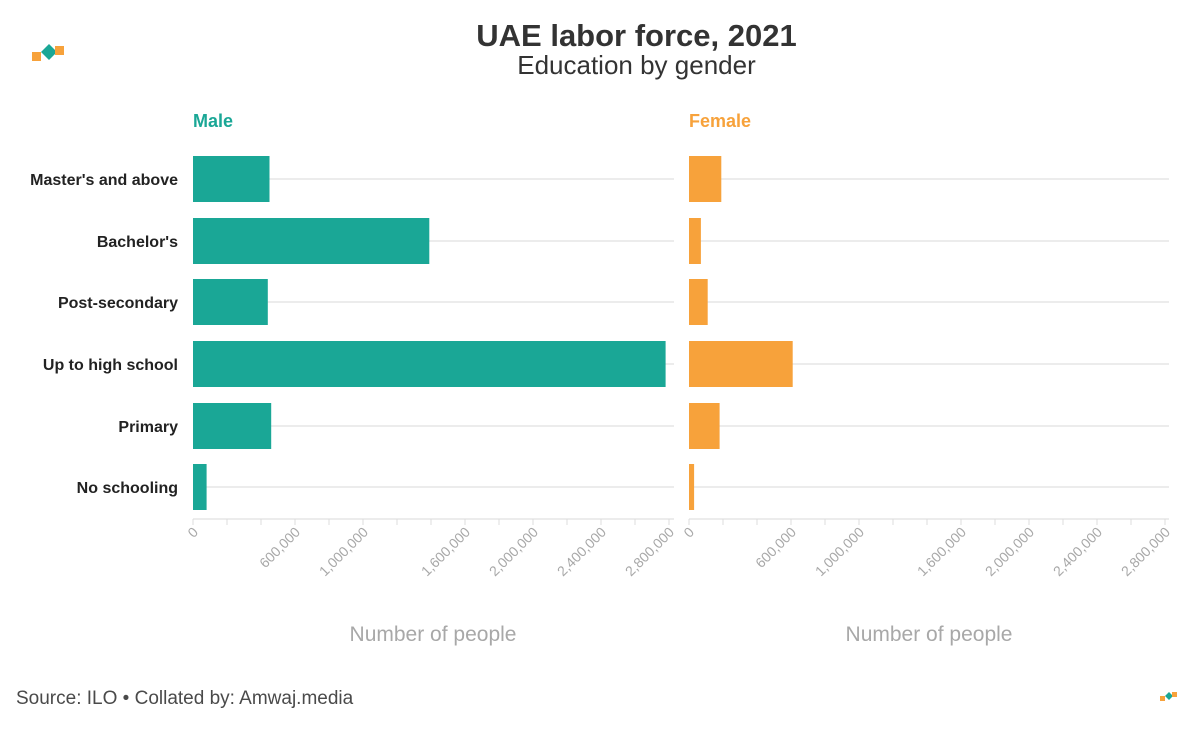 This screenshot has height=734, width=1200. I want to click on male-axis-title: Number of people, so click(433, 634).